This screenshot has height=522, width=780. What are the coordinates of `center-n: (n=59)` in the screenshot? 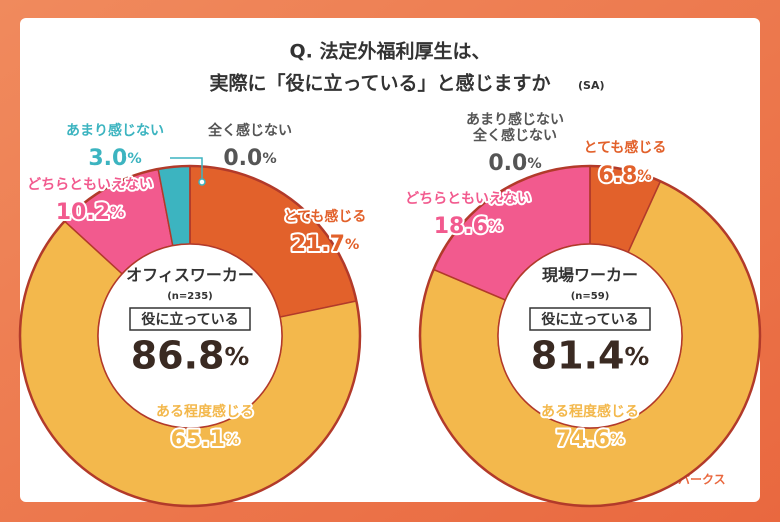 It's located at (590, 296).